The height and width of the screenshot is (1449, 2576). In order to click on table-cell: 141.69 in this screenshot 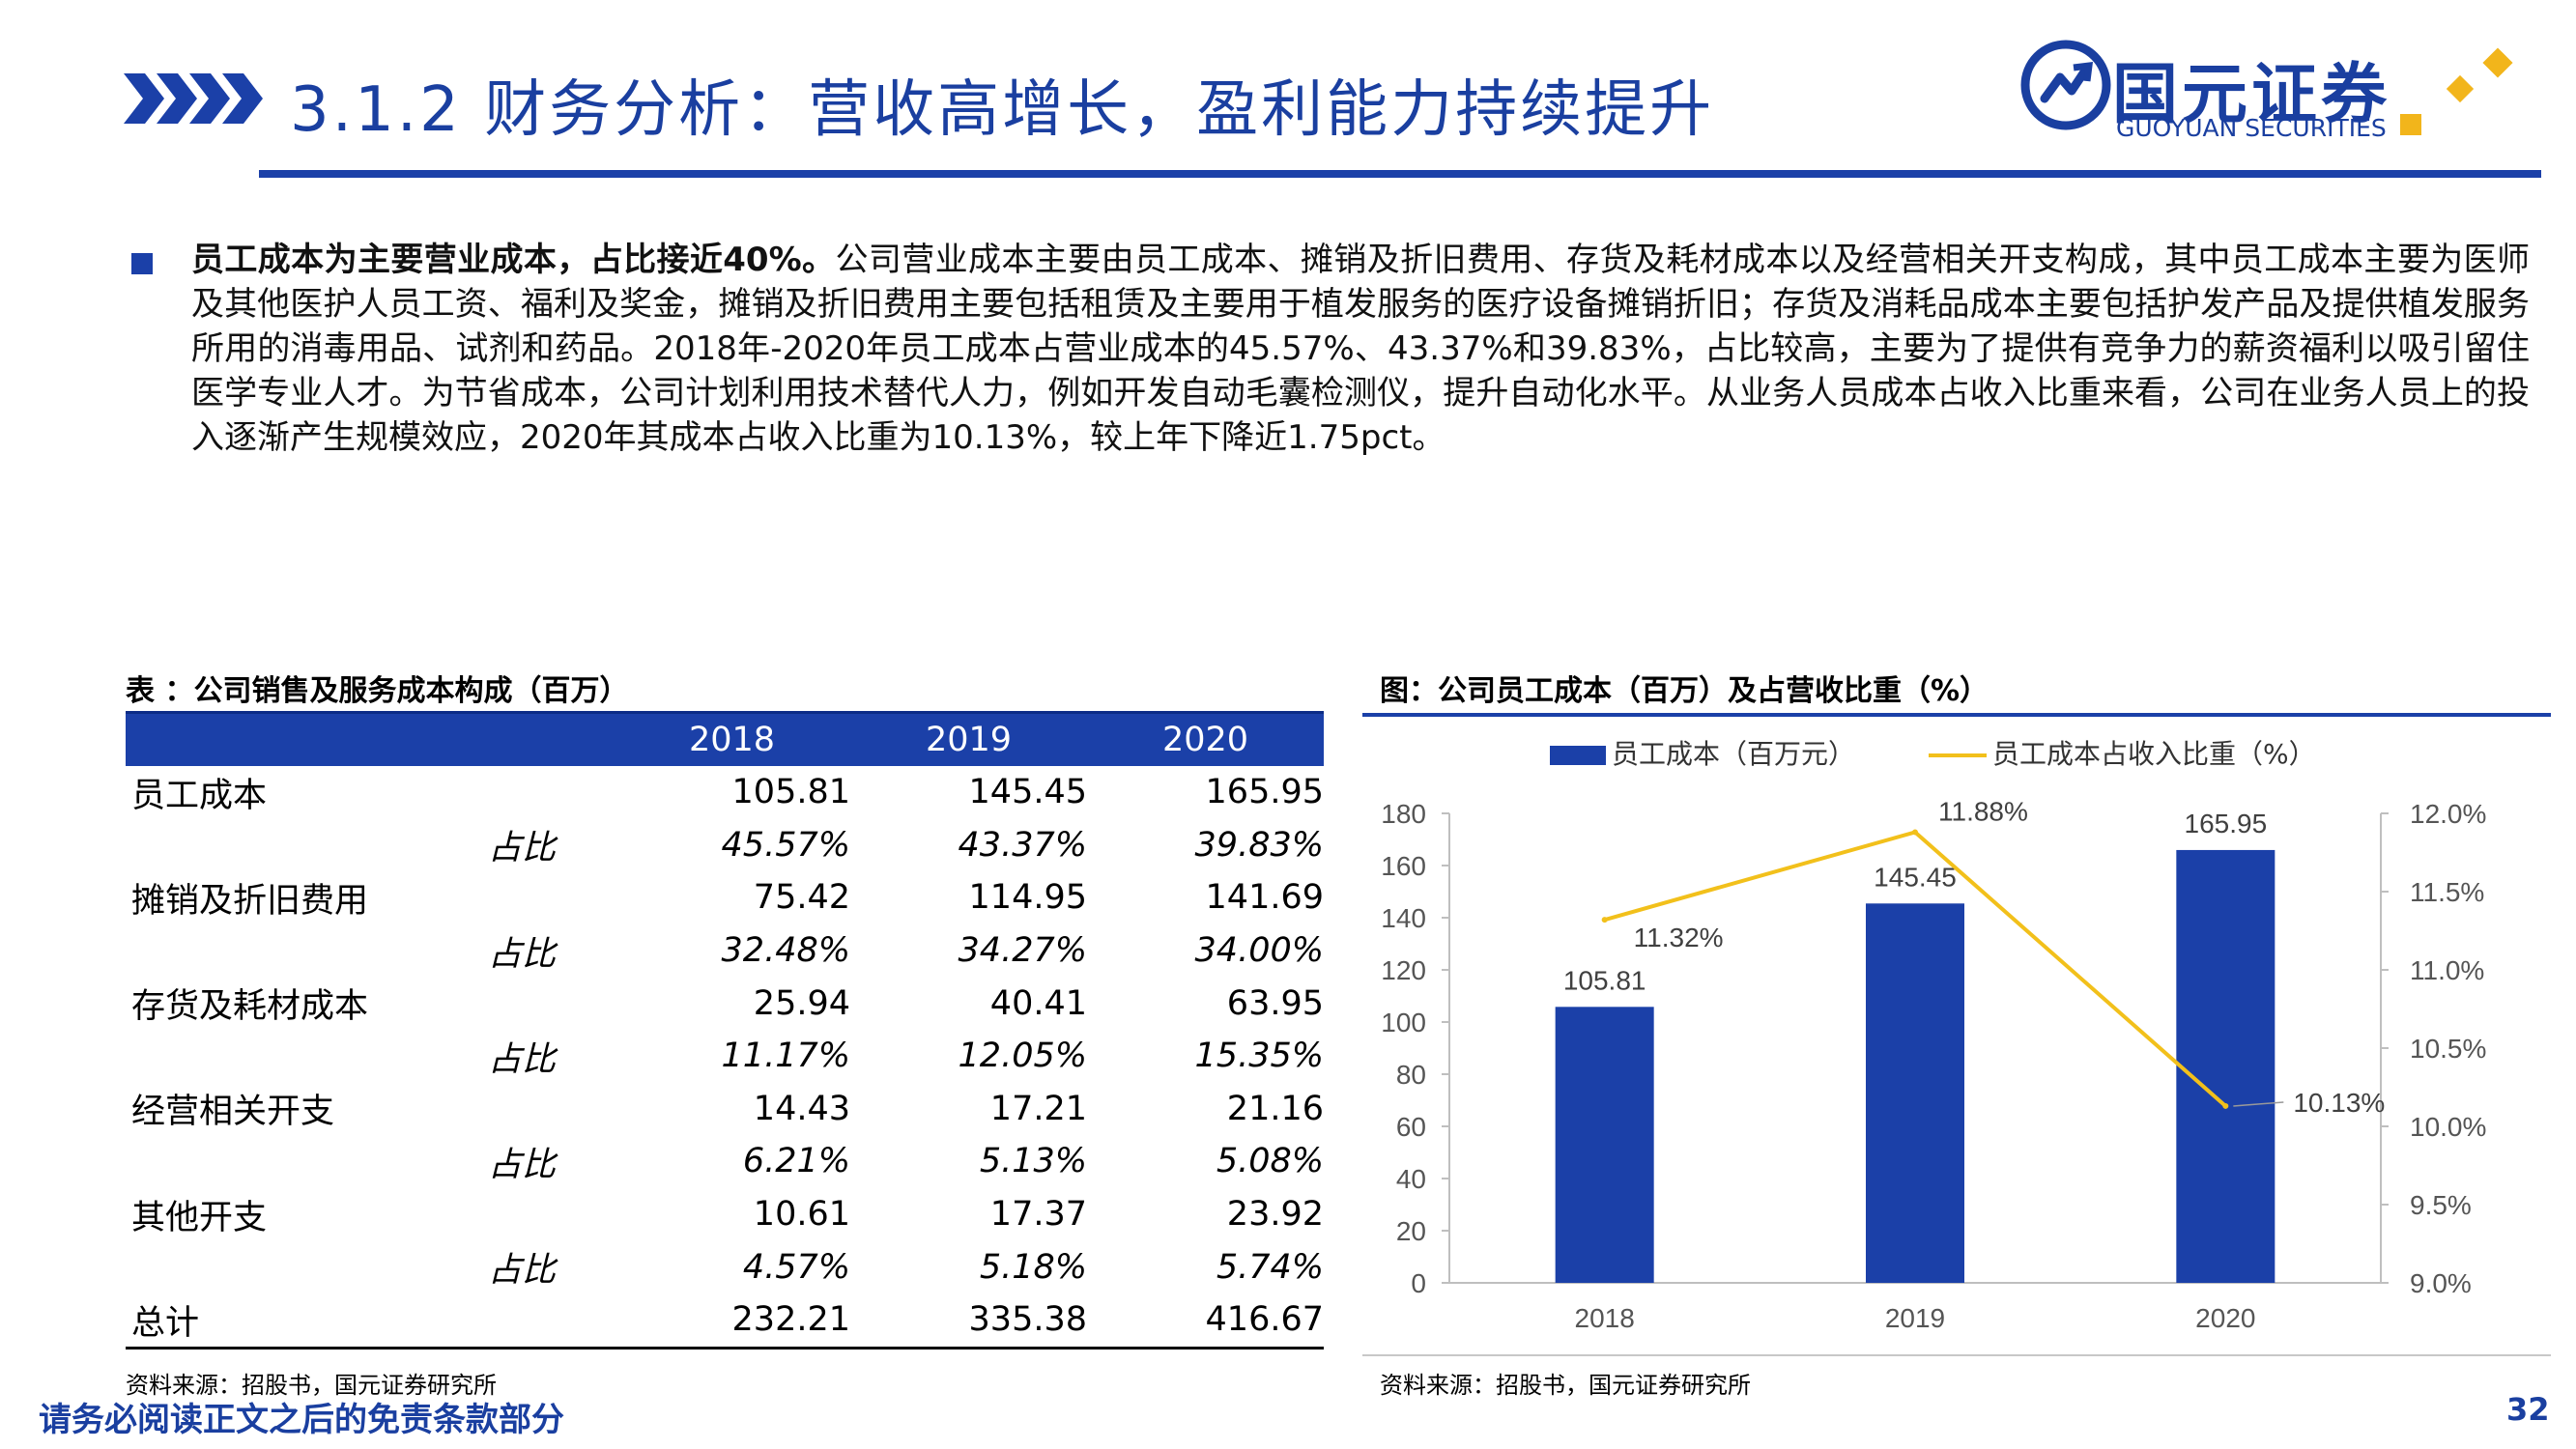, I will do `click(1265, 898)`.